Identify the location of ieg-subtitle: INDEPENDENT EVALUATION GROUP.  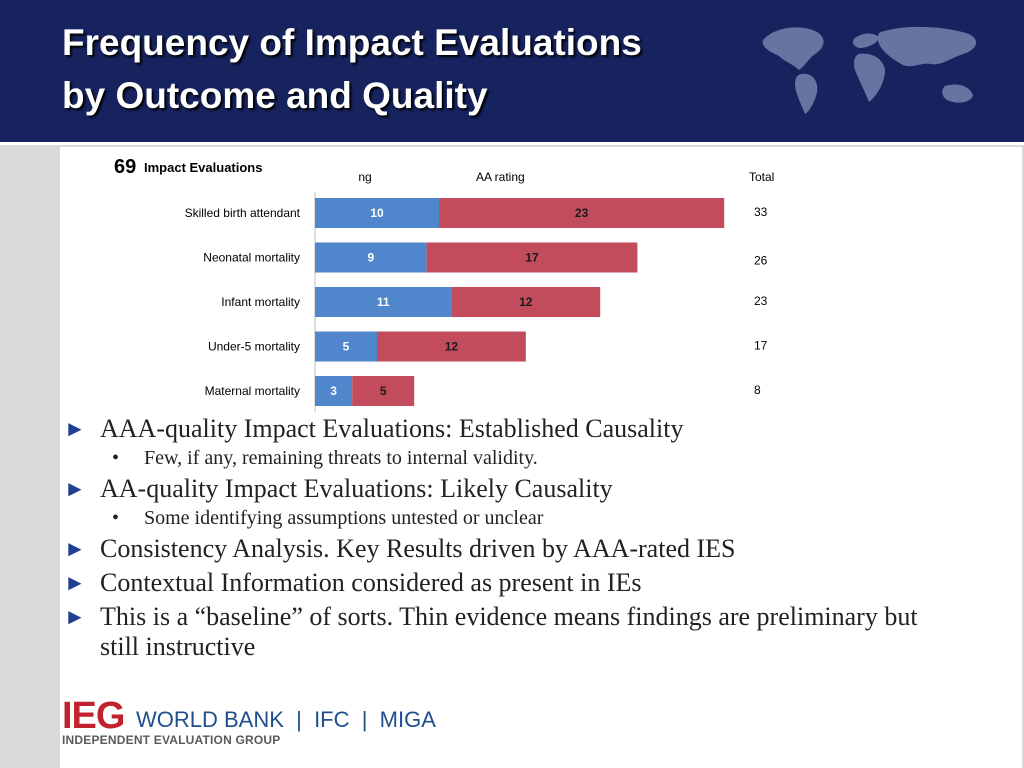
(171, 740).